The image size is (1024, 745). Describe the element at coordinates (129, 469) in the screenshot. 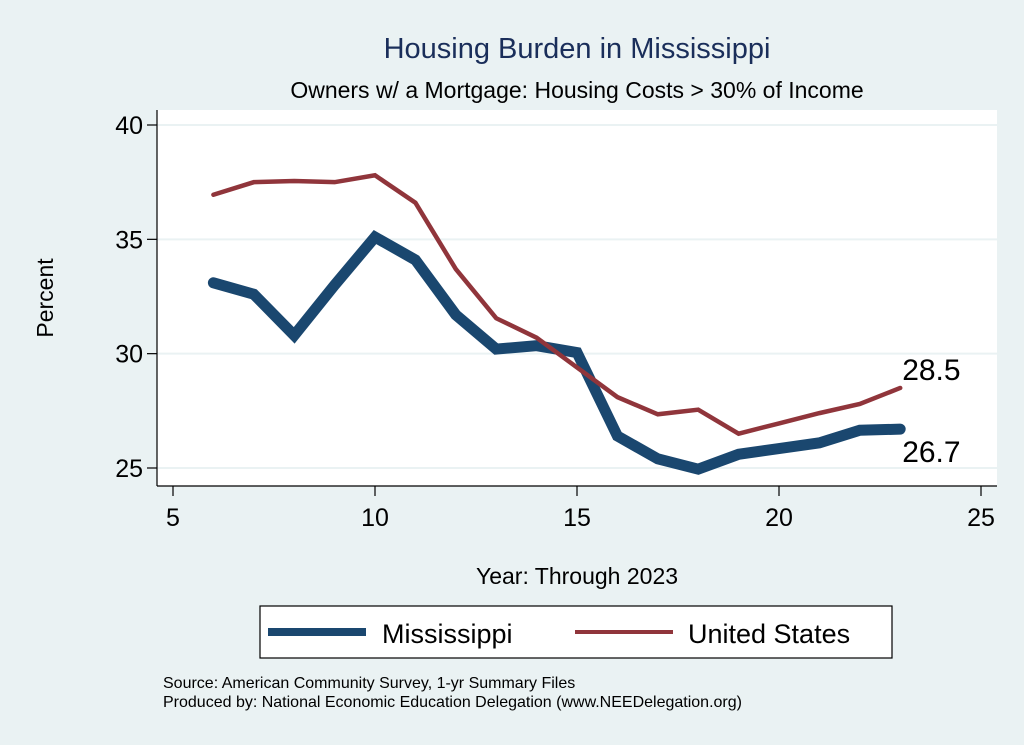

I see `y-tick-label: 25` at that location.